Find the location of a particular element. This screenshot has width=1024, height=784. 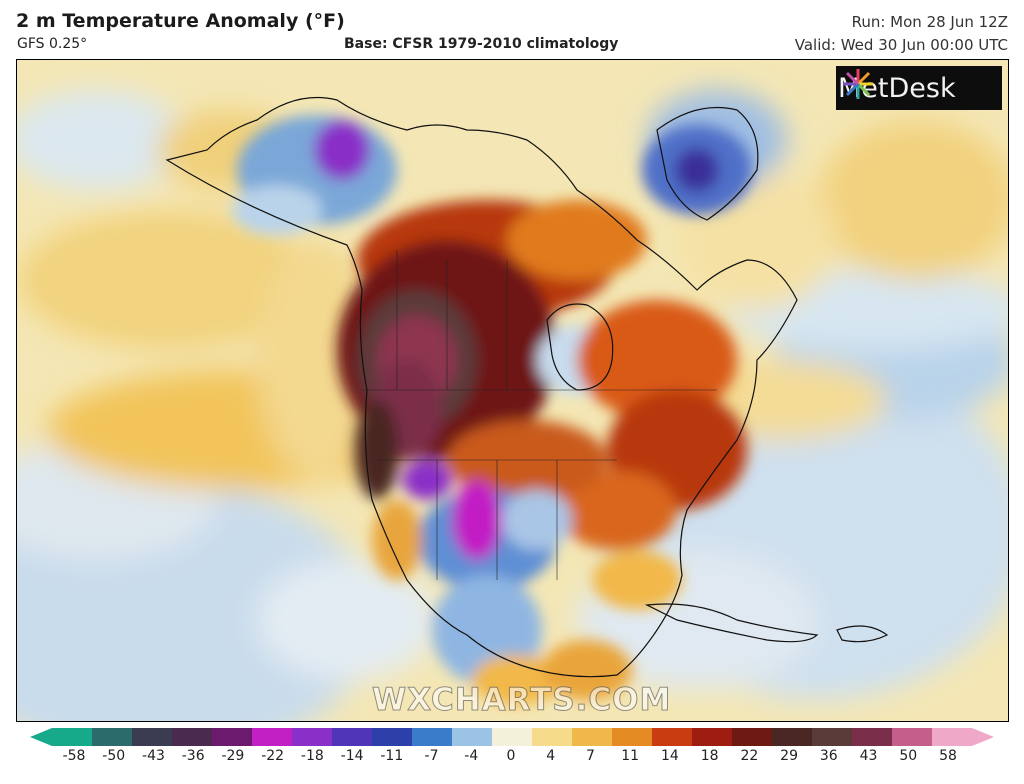

model-label: GFS 0.25° is located at coordinates (52, 44).